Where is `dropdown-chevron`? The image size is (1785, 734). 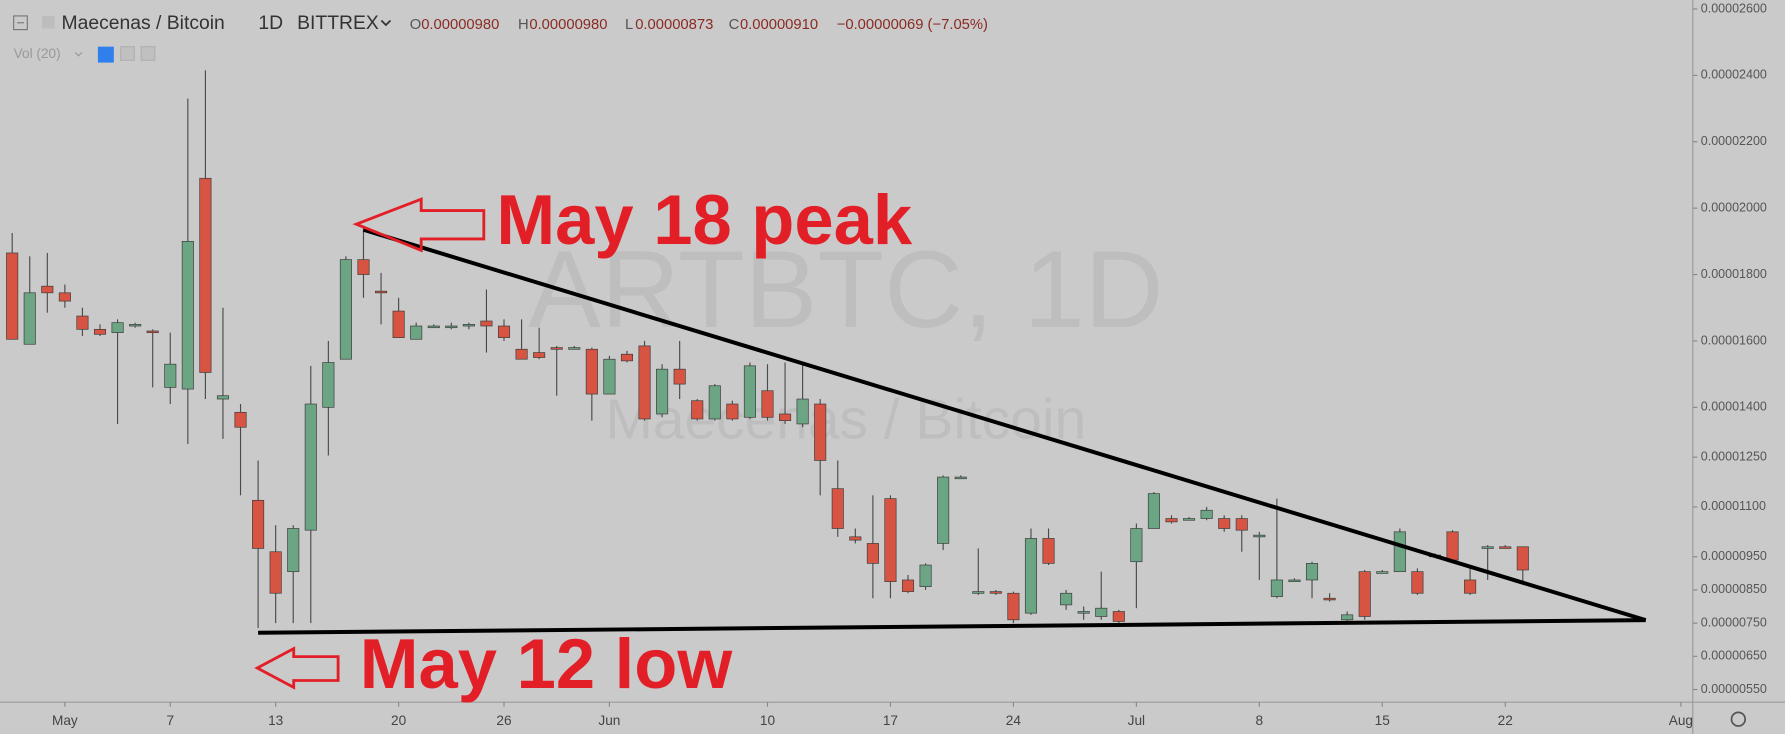 dropdown-chevron is located at coordinates (386, 23).